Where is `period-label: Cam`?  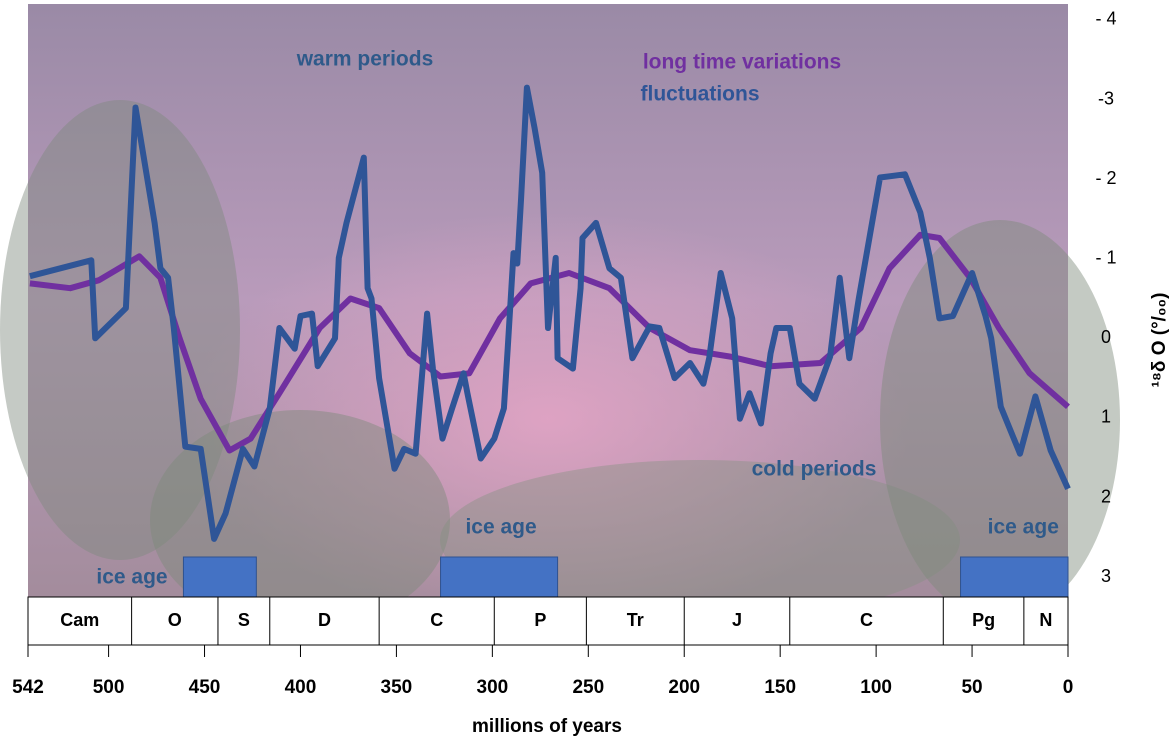
period-label: Cam is located at coordinates (79, 620).